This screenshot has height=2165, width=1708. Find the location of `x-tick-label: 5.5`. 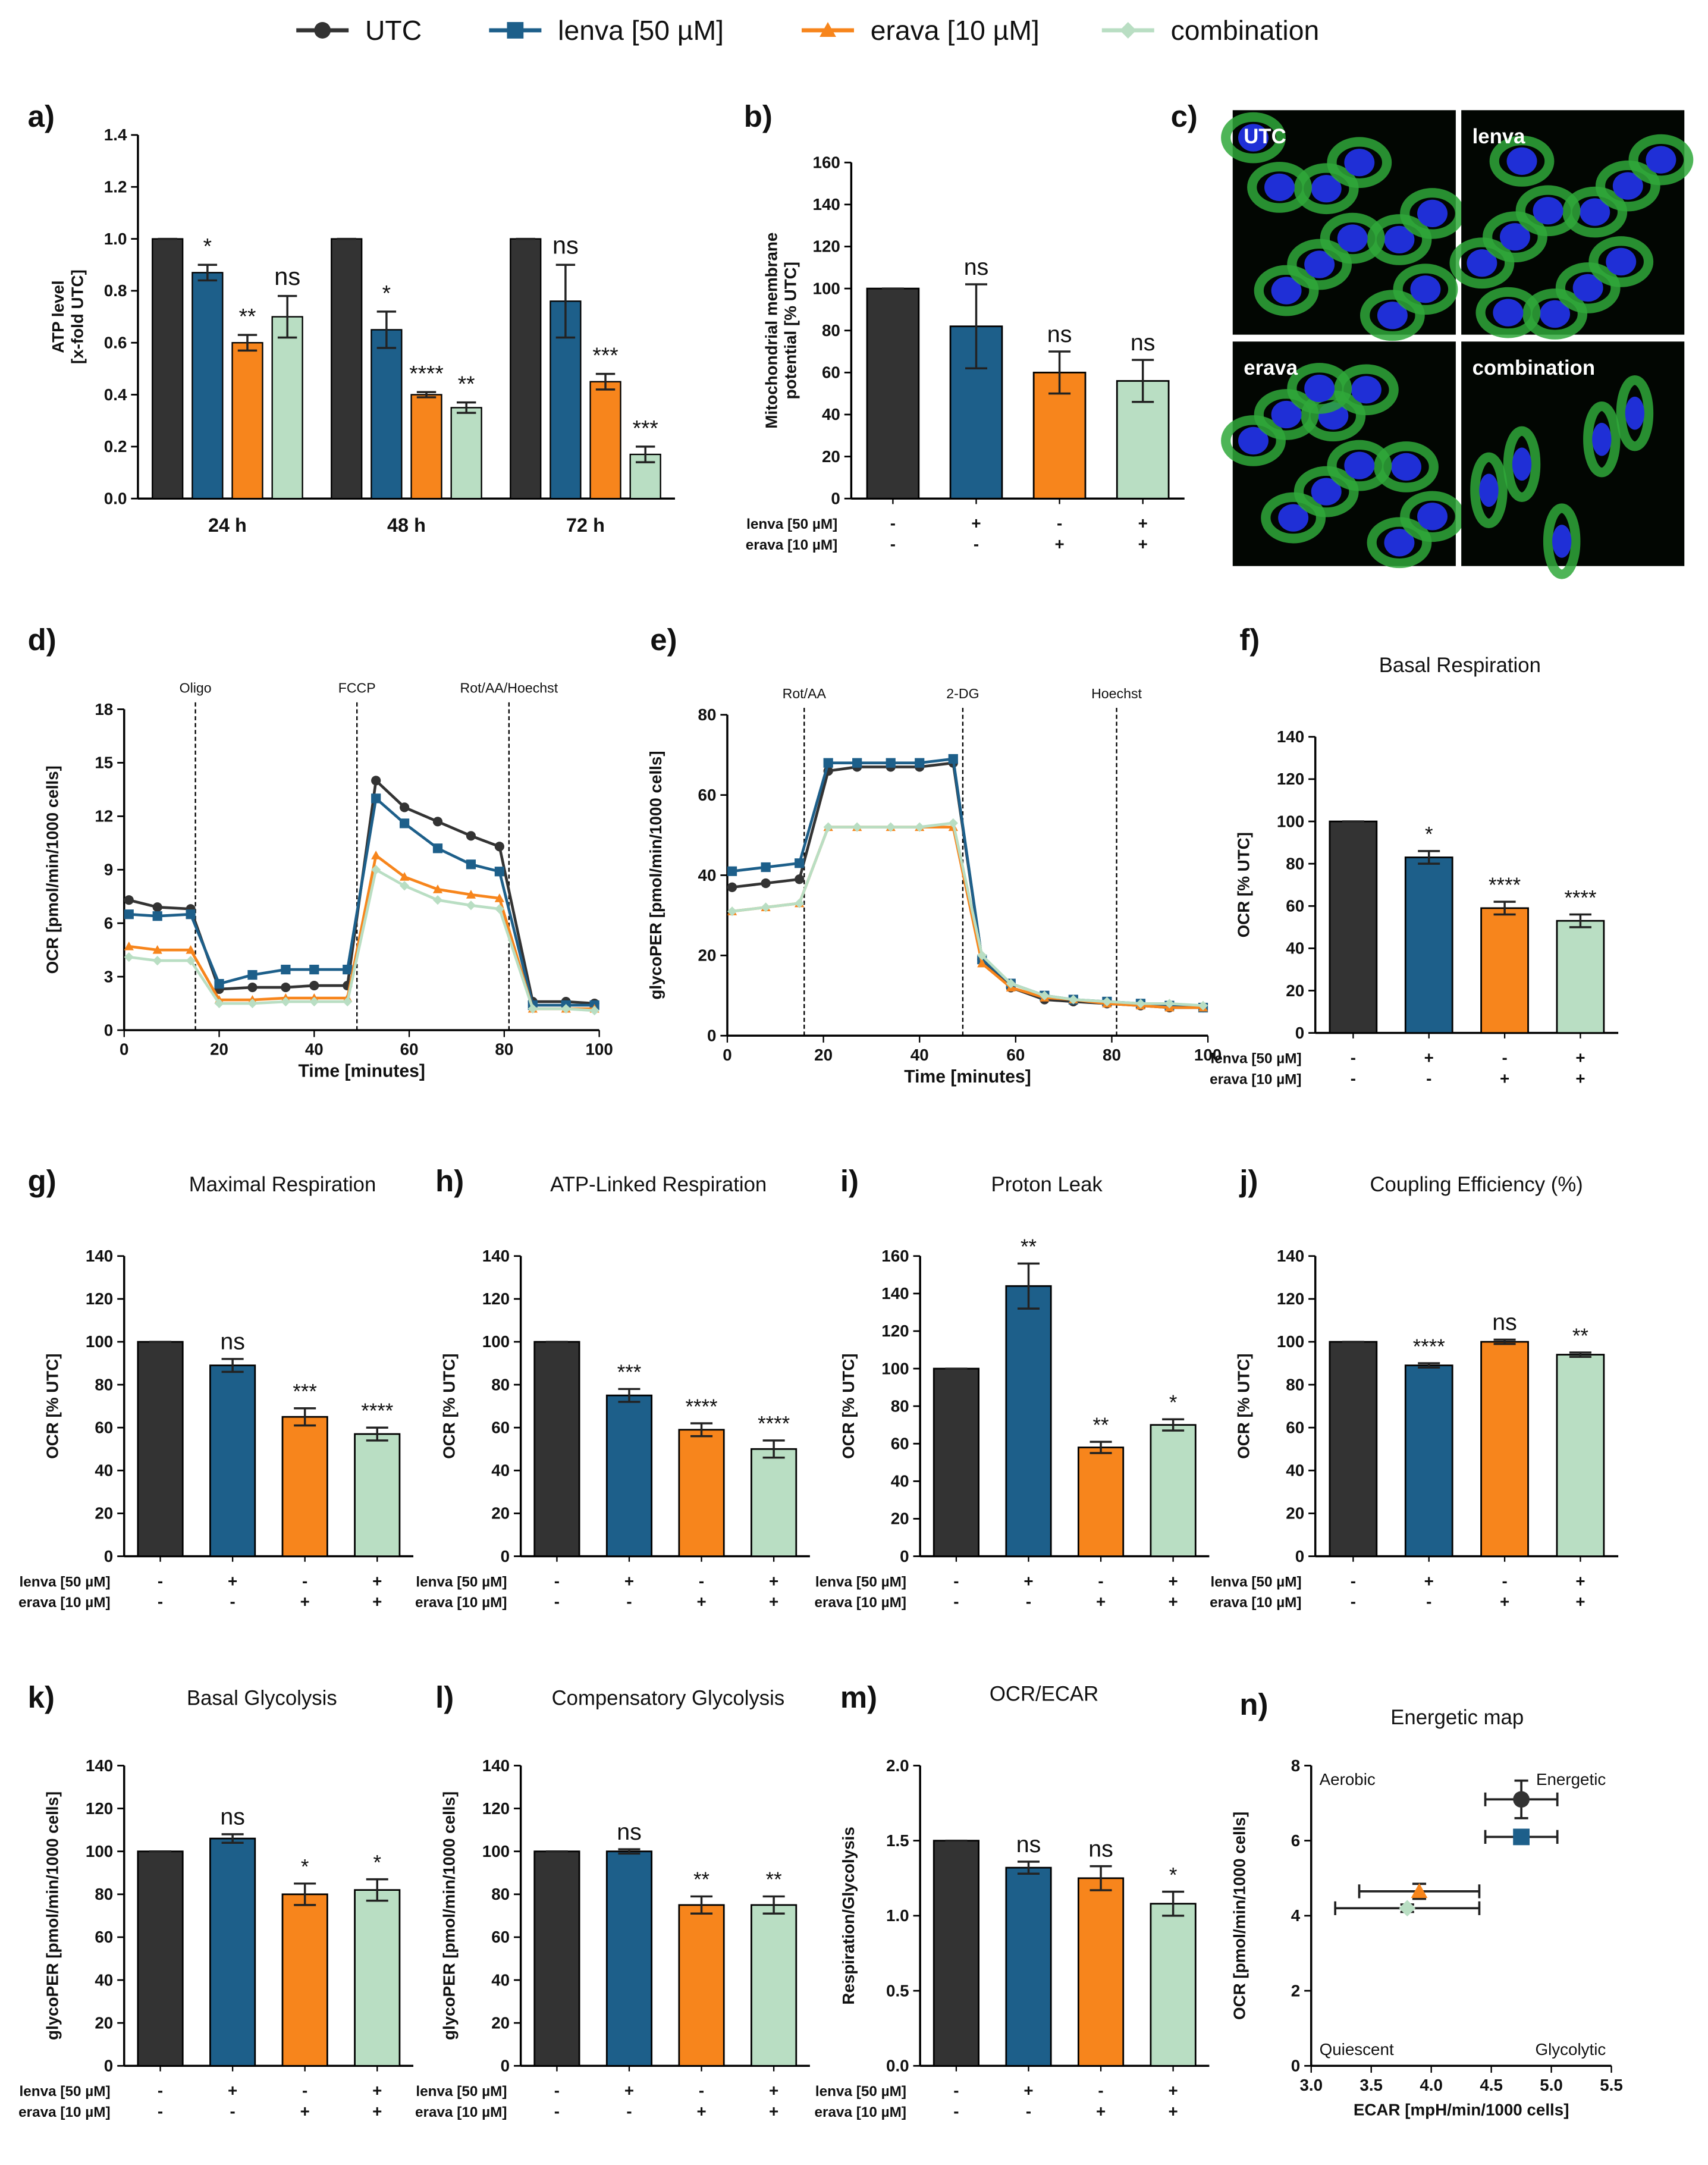

x-tick-label: 5.5 is located at coordinates (1612, 2085).